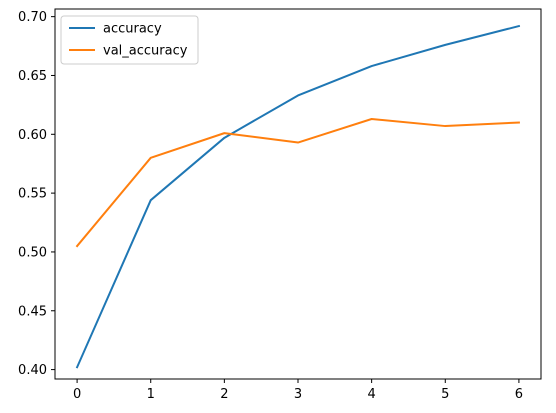  What do you see at coordinates (132, 29) in the screenshot?
I see `legend-label-accuracy: accuracy` at bounding box center [132, 29].